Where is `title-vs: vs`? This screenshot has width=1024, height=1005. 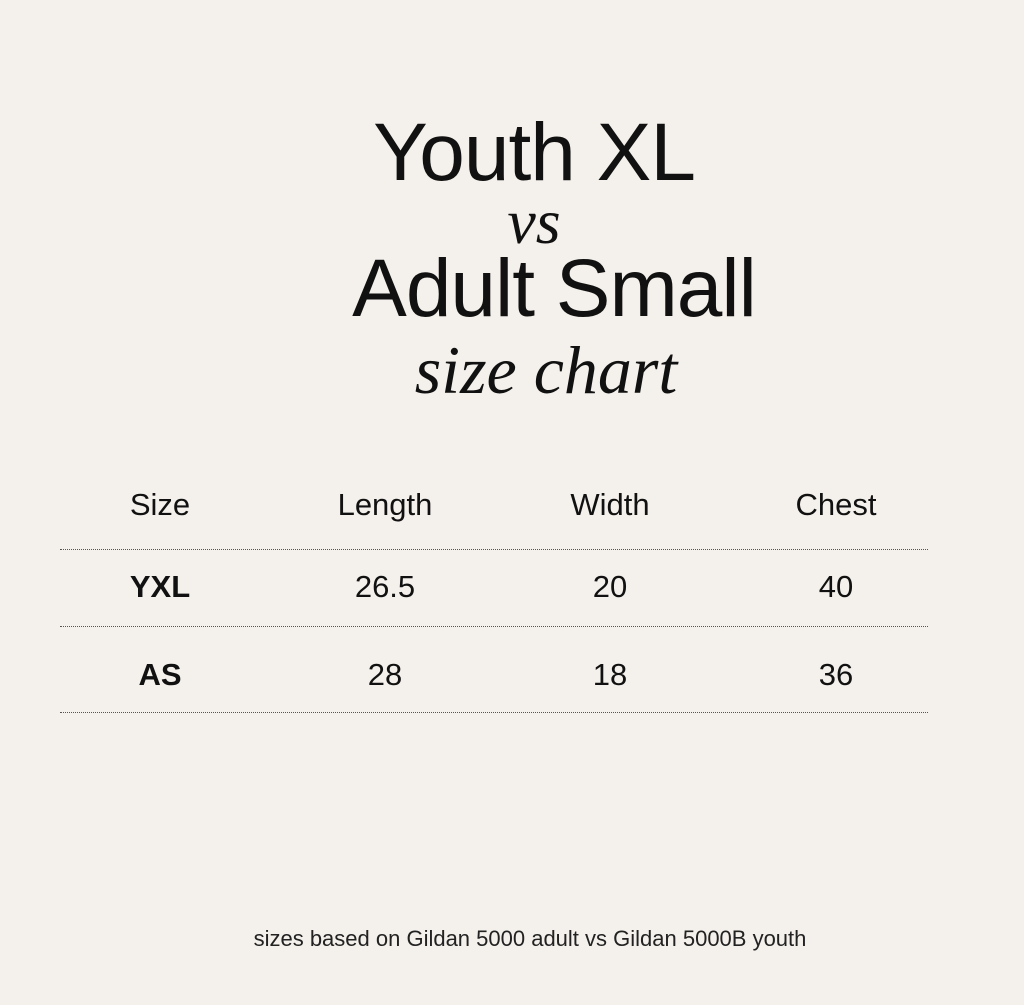 title-vs: vs is located at coordinates (534, 221).